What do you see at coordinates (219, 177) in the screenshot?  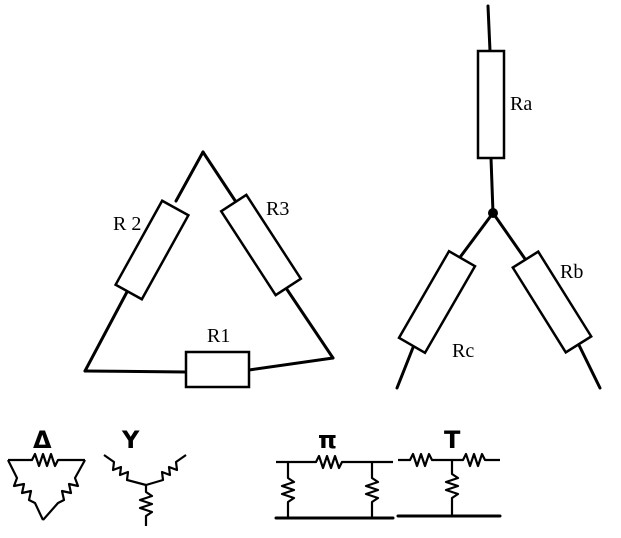 I see `delta-wire-right-top` at bounding box center [219, 177].